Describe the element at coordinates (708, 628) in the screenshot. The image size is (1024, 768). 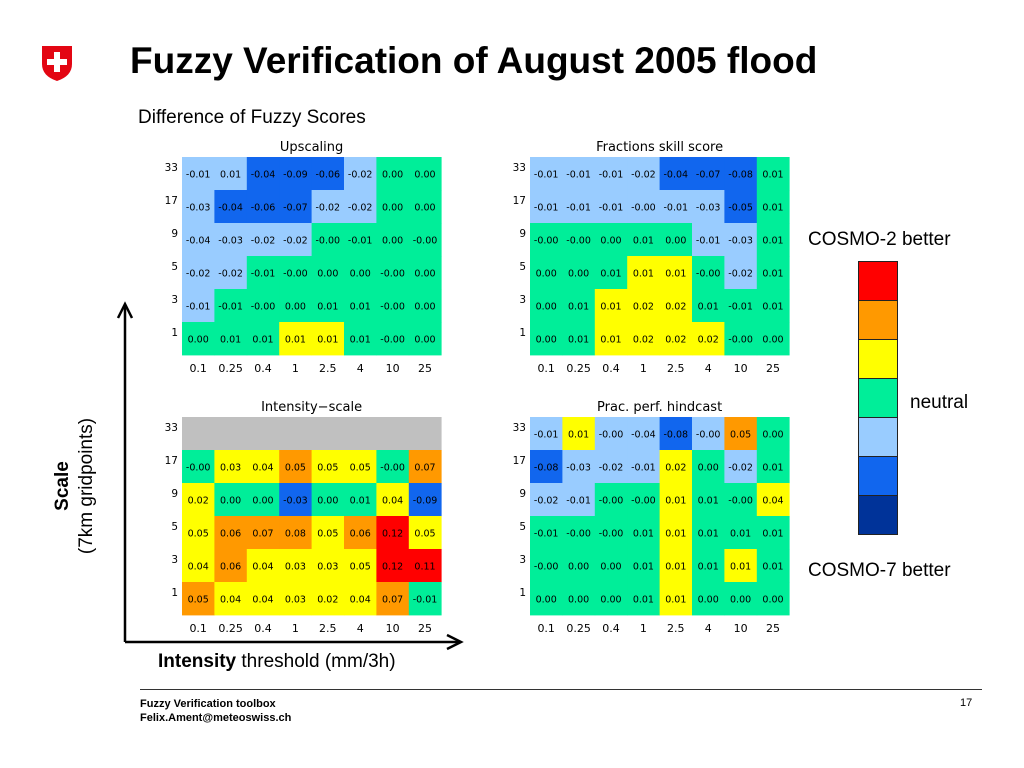
I see `x-tick-label: 4` at that location.